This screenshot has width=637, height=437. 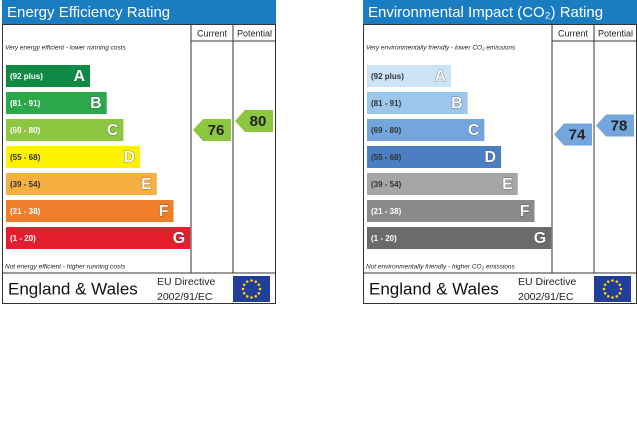 I want to click on current-value: 76, so click(x=216, y=130).